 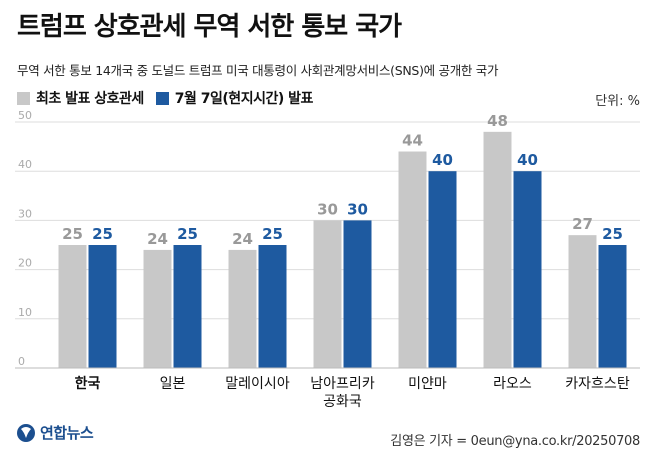 What do you see at coordinates (497, 121) in the screenshot?
I see `data-label: 48` at bounding box center [497, 121].